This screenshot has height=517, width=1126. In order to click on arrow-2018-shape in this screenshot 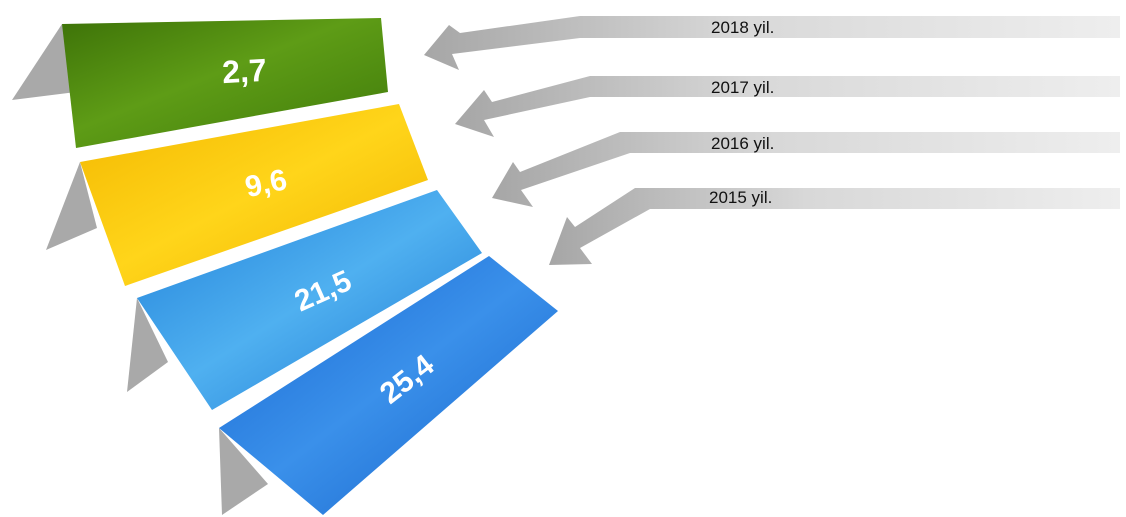, I will do `click(772, 43)`.